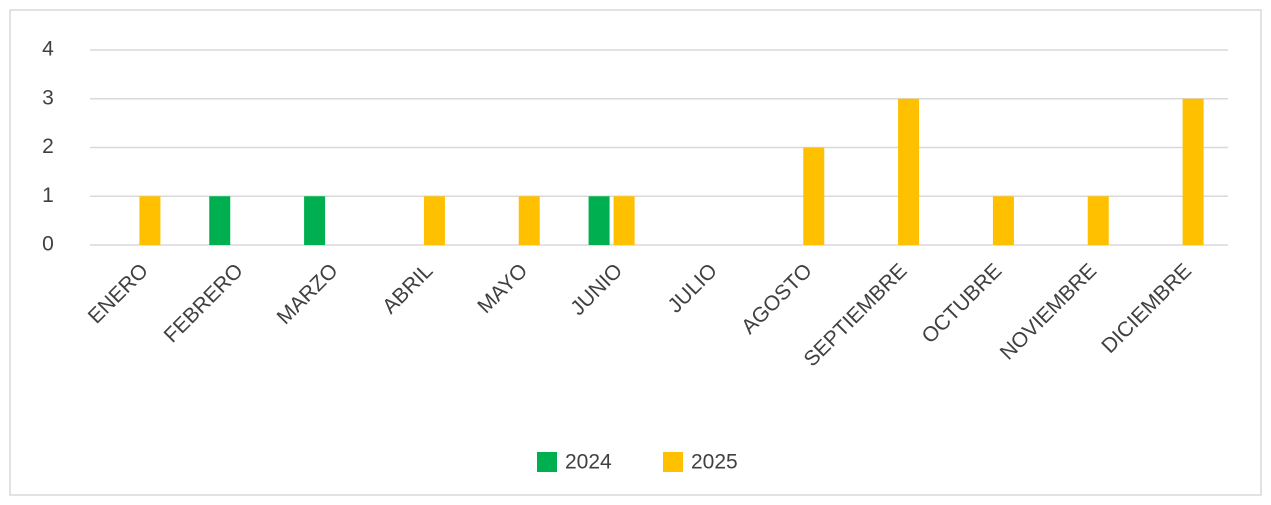  Describe the element at coordinates (48, 97) in the screenshot. I see `y-tick-label: 3` at that location.